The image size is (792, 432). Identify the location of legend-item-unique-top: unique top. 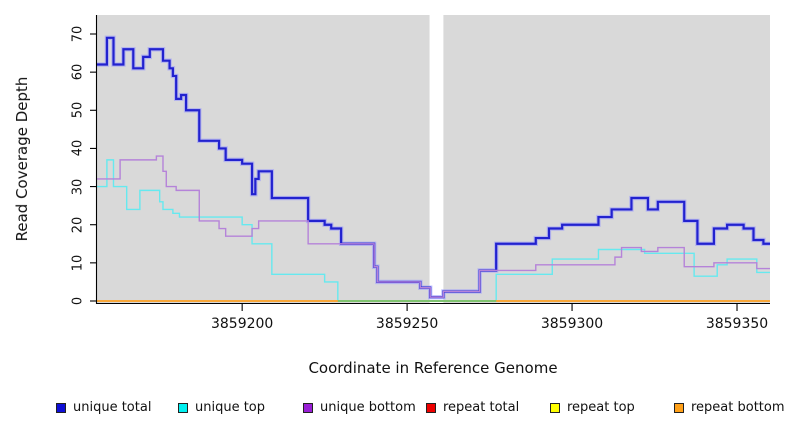
(221, 407).